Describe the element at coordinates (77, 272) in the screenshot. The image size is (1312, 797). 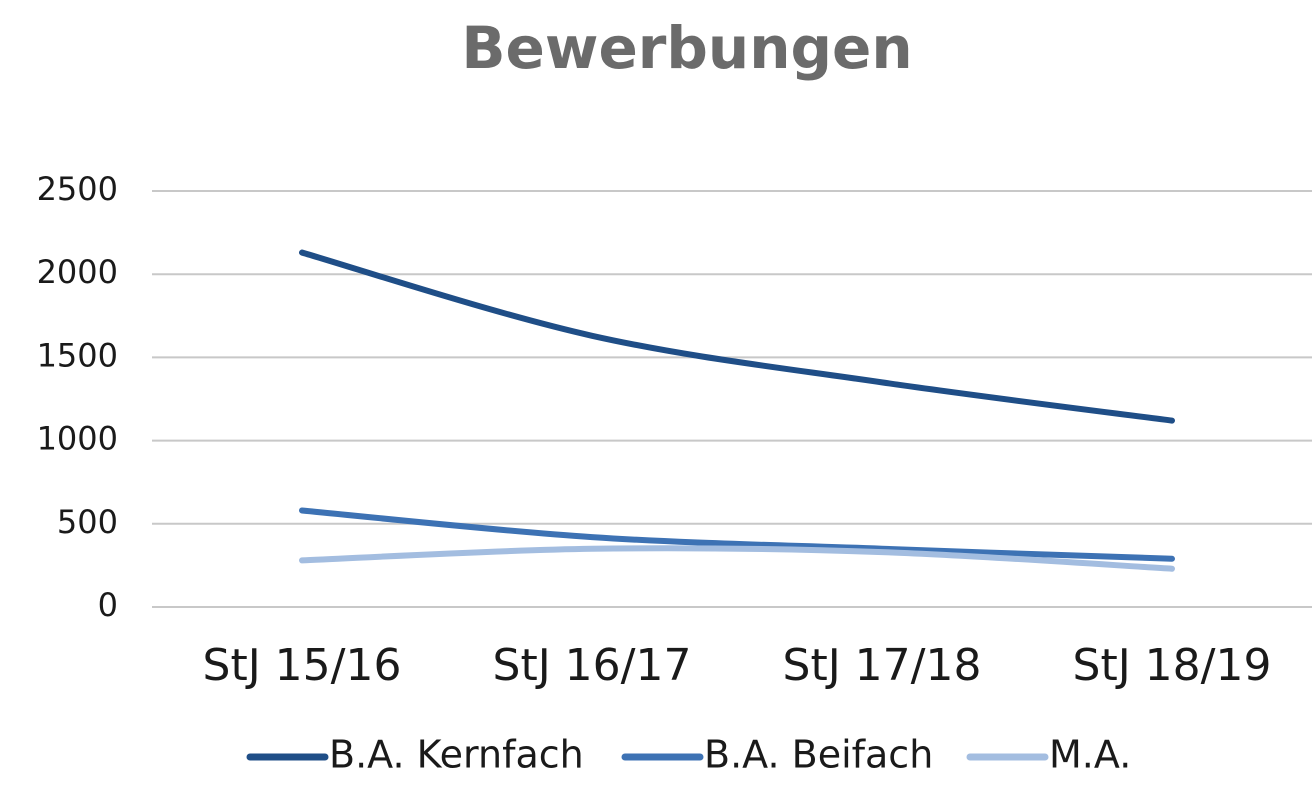
I see `y-tick-label: 2000` at that location.